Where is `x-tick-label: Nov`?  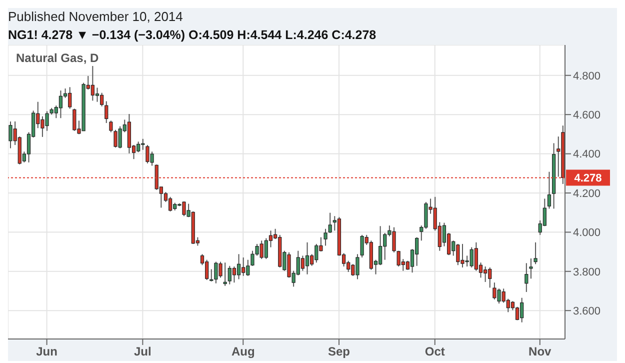
x-tick-label: Nov is located at coordinates (540, 351).